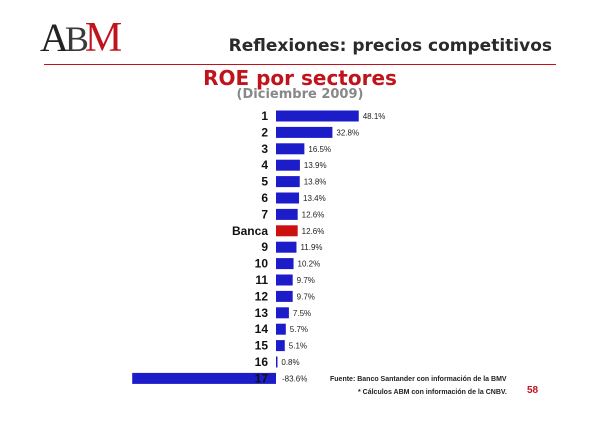 The image size is (600, 424). What do you see at coordinates (533, 390) in the screenshot?
I see `page-number: 58` at bounding box center [533, 390].